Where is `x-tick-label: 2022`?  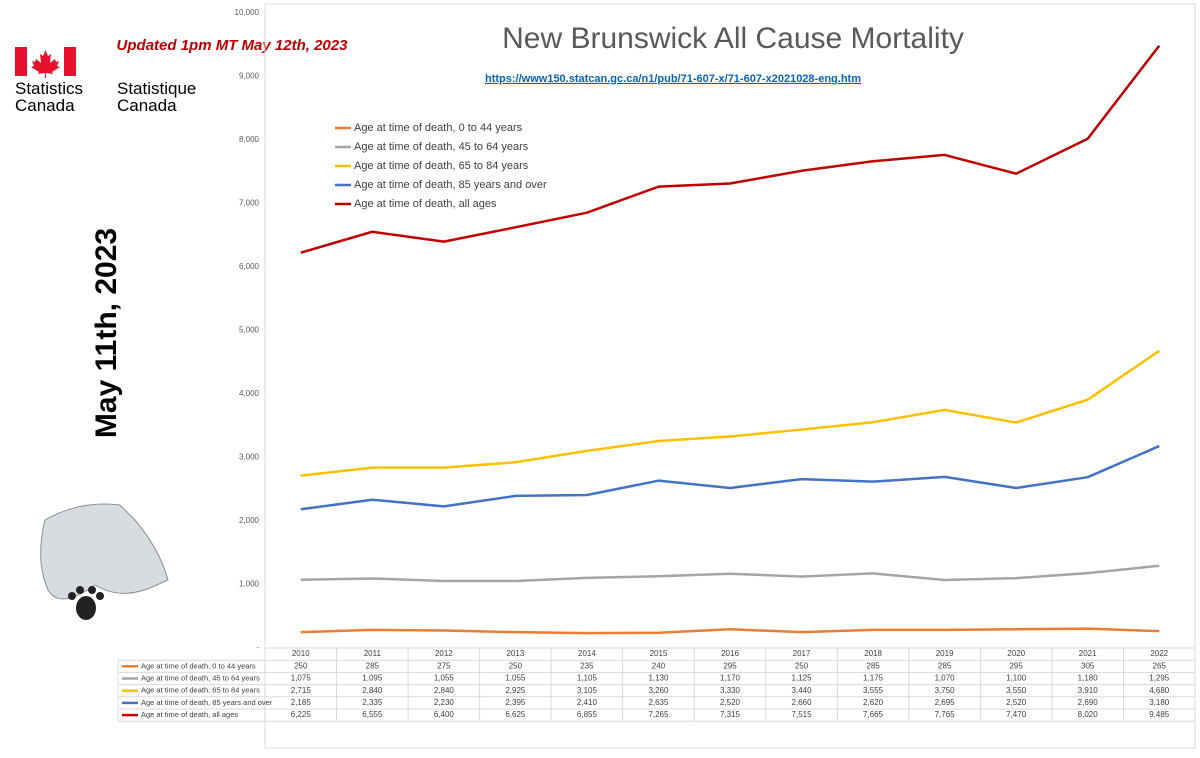
x-tick-label: 2022 is located at coordinates (1159, 653).